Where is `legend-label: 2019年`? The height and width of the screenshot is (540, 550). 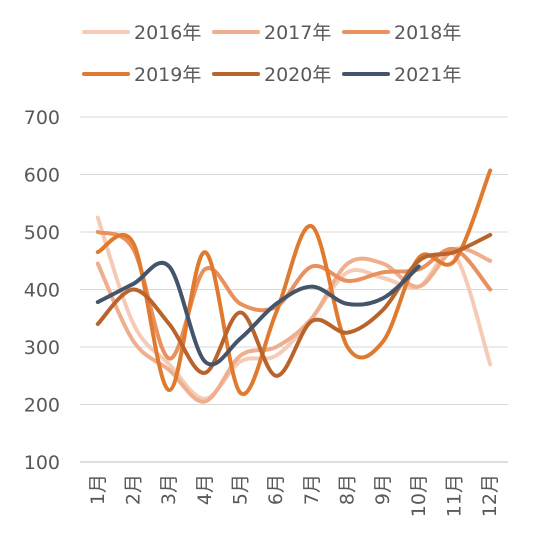 legend-label: 2019年 is located at coordinates (167, 75).